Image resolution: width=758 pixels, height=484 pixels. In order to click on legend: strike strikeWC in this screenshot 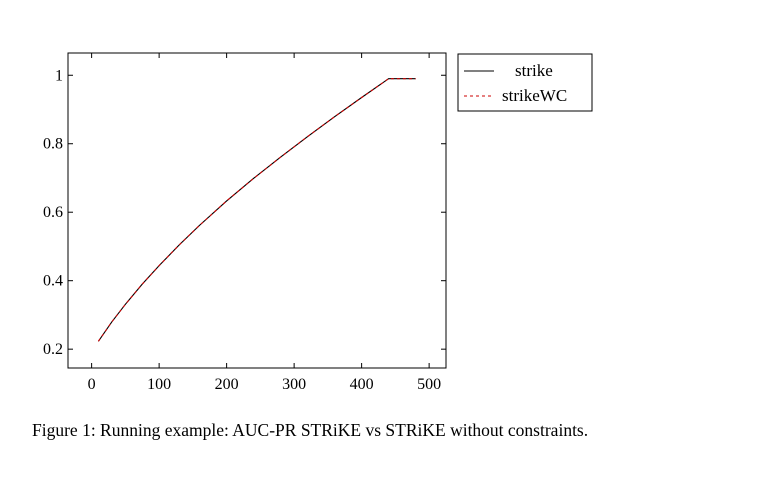, I will do `click(525, 82)`.